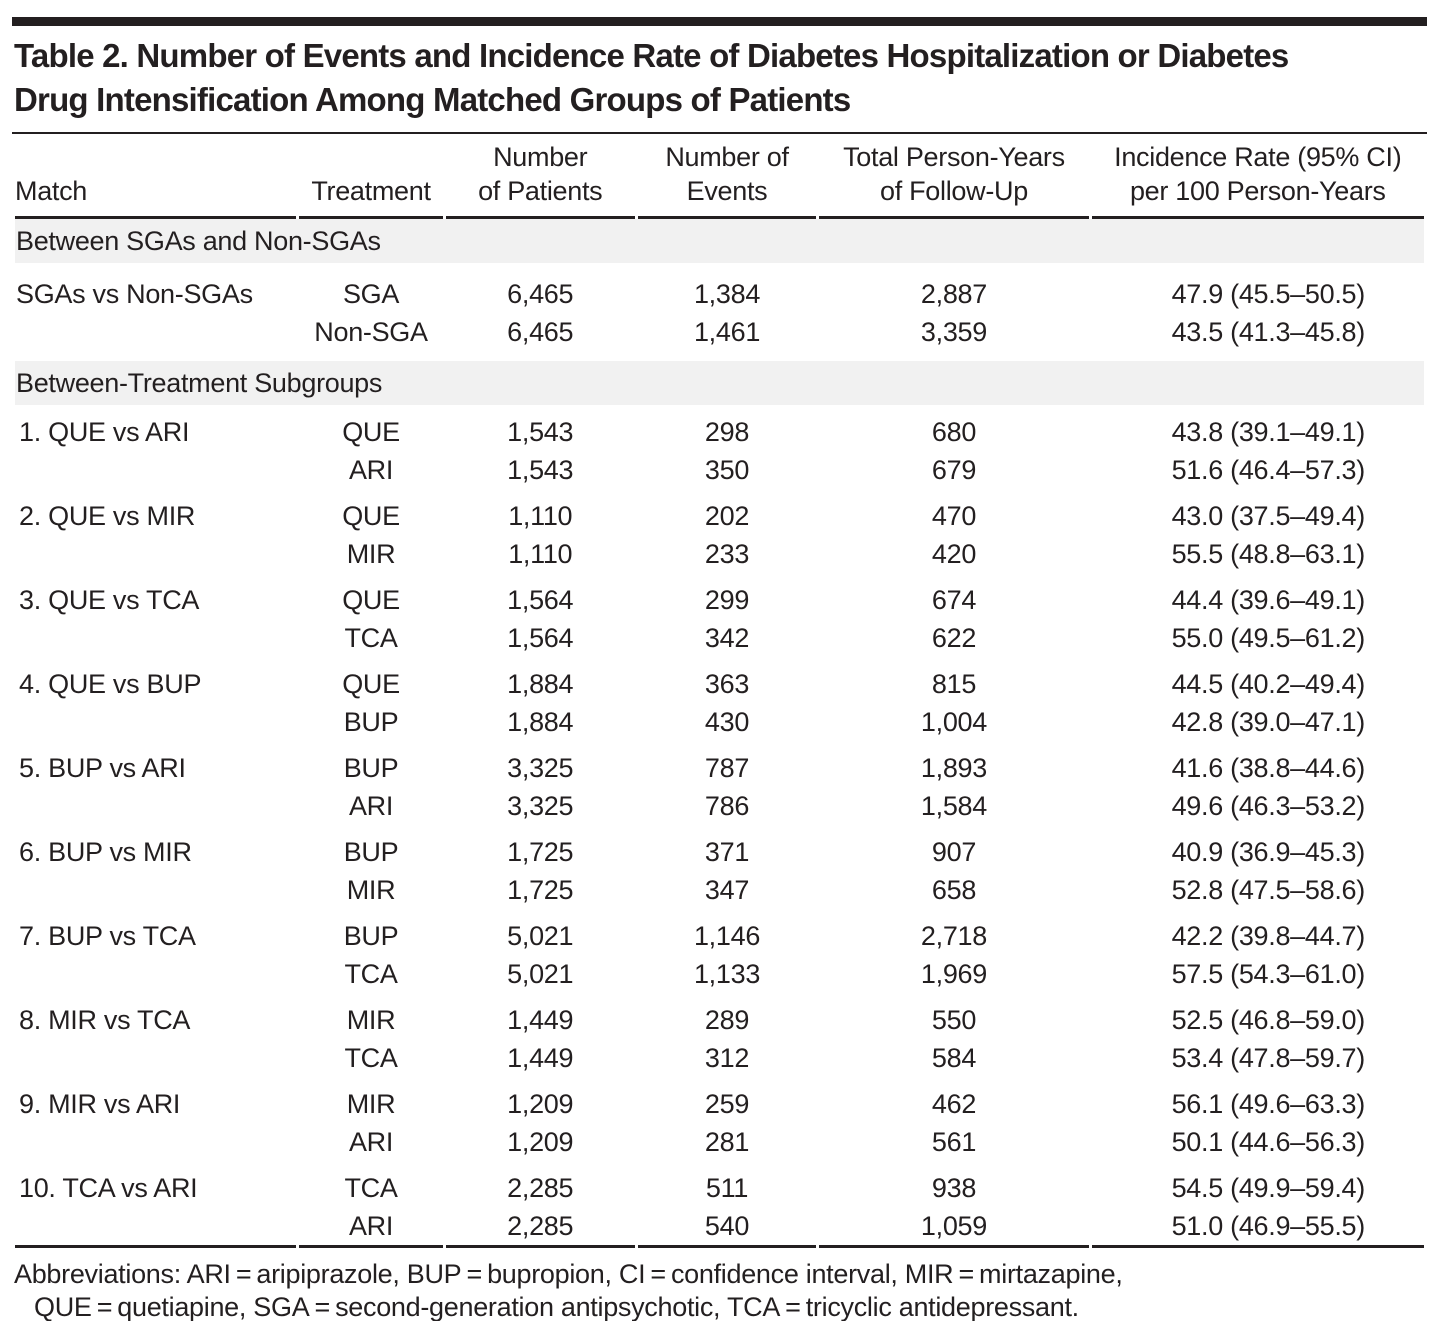  I want to click on table-row: ARI 2,285 540 1,059 51.0 (46.9–55.5), so click(719, 1227).